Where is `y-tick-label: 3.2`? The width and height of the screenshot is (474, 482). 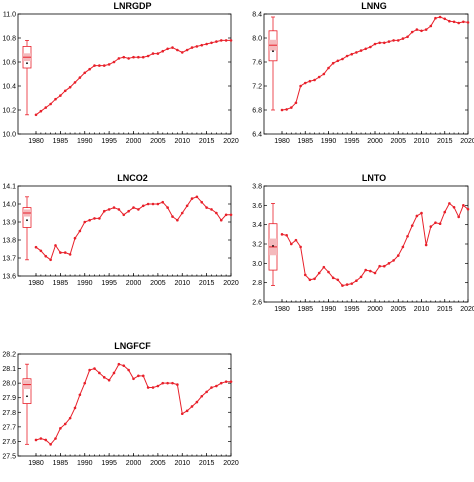 y-tick-label: 3.2 is located at coordinates (257, 245).